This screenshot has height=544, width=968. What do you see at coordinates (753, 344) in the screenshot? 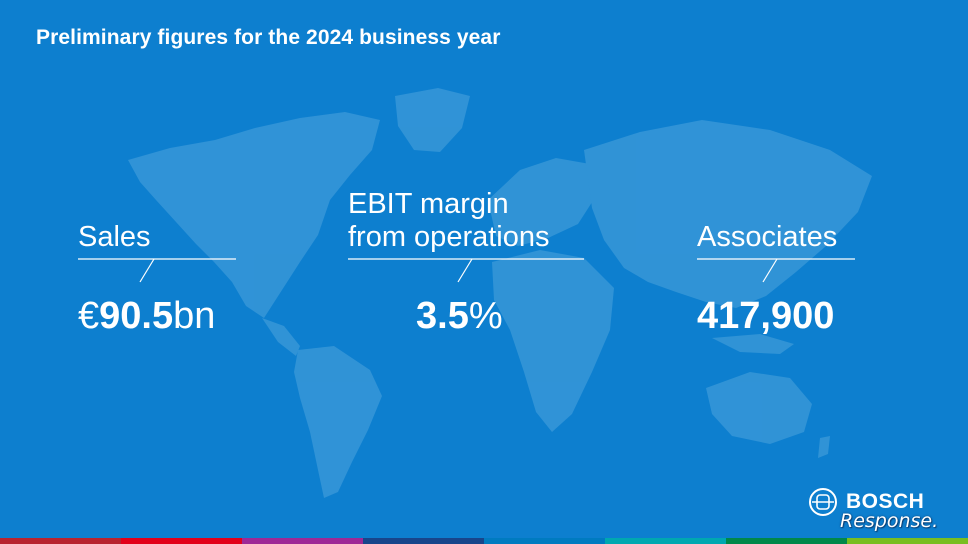
I see `indonesia-shape` at bounding box center [753, 344].